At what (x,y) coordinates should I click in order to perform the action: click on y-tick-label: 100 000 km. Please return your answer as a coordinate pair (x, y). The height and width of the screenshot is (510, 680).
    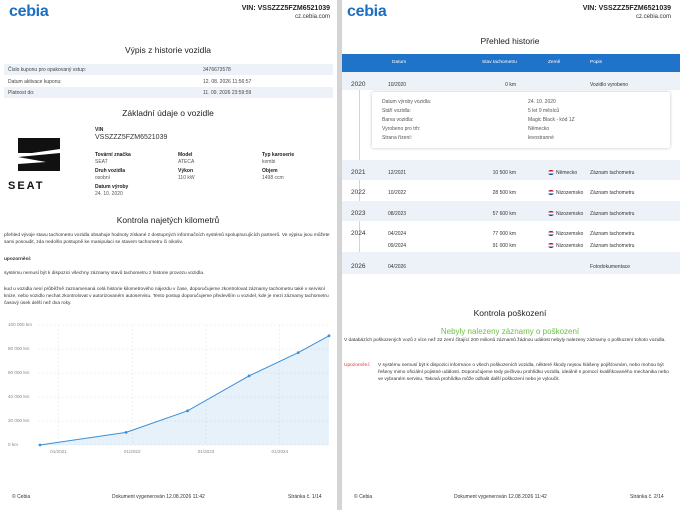
    Looking at the image, I should click on (20, 324).